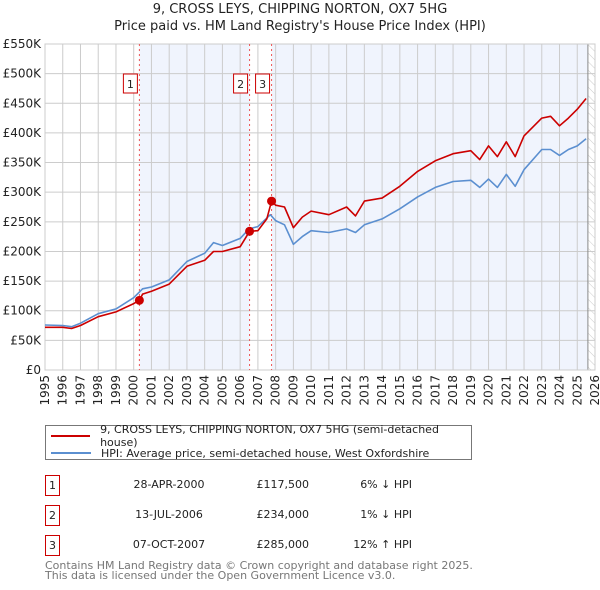 The width and height of the screenshot is (600, 590). What do you see at coordinates (23, 251) in the screenshot?
I see `y-tick-label: £200K` at bounding box center [23, 251].